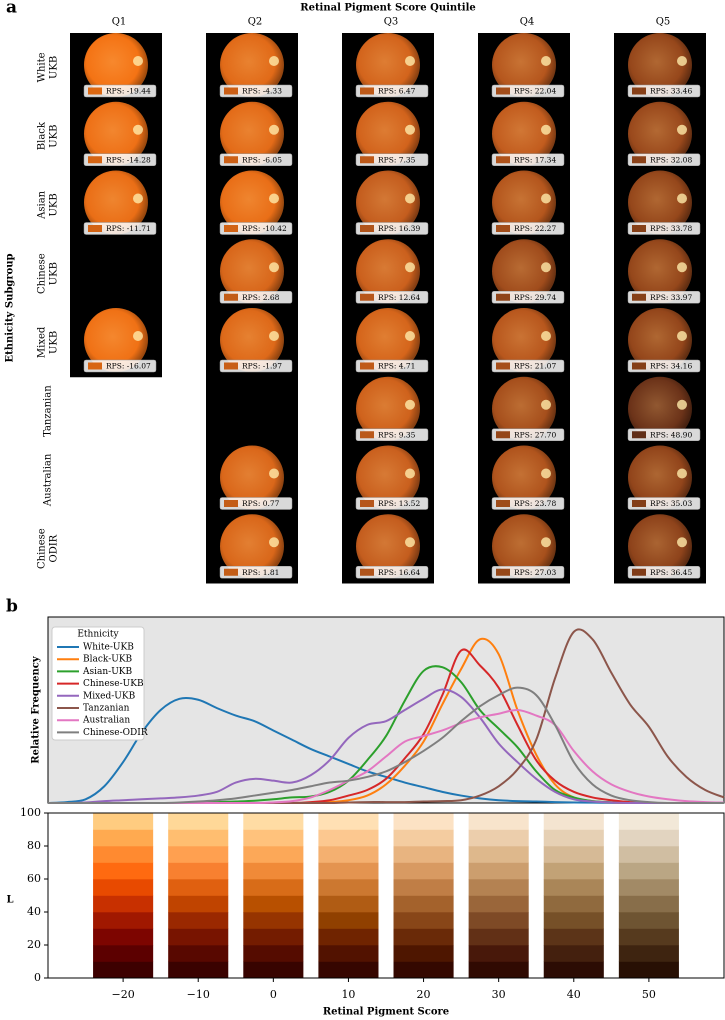 This screenshot has height=1020, width=725. What do you see at coordinates (54, 136) in the screenshot?
I see `row-label: UKB` at bounding box center [54, 136].